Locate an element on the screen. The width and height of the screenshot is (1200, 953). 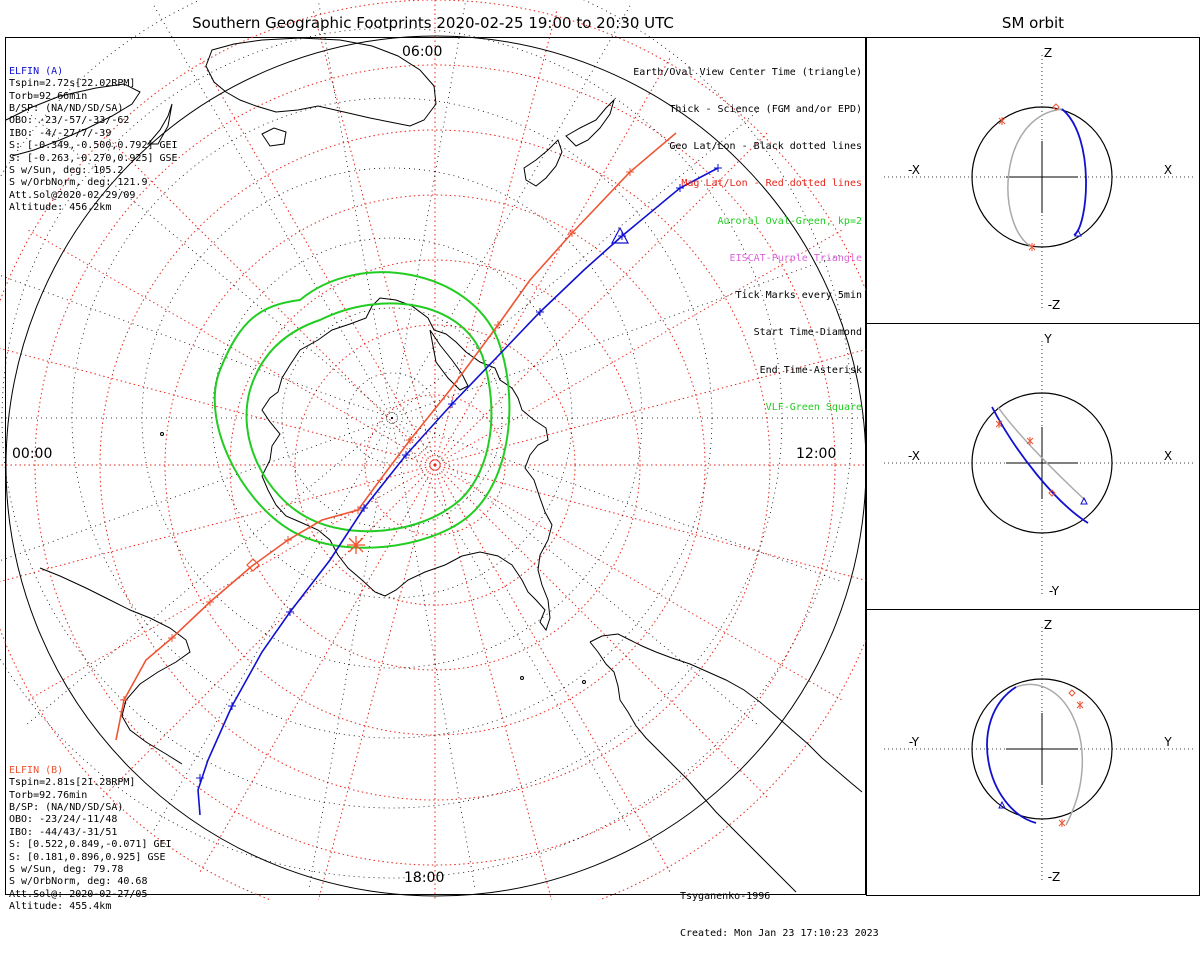
elfin-b-line: OBO: -23/24/-11/48 is located at coordinates (63, 820).